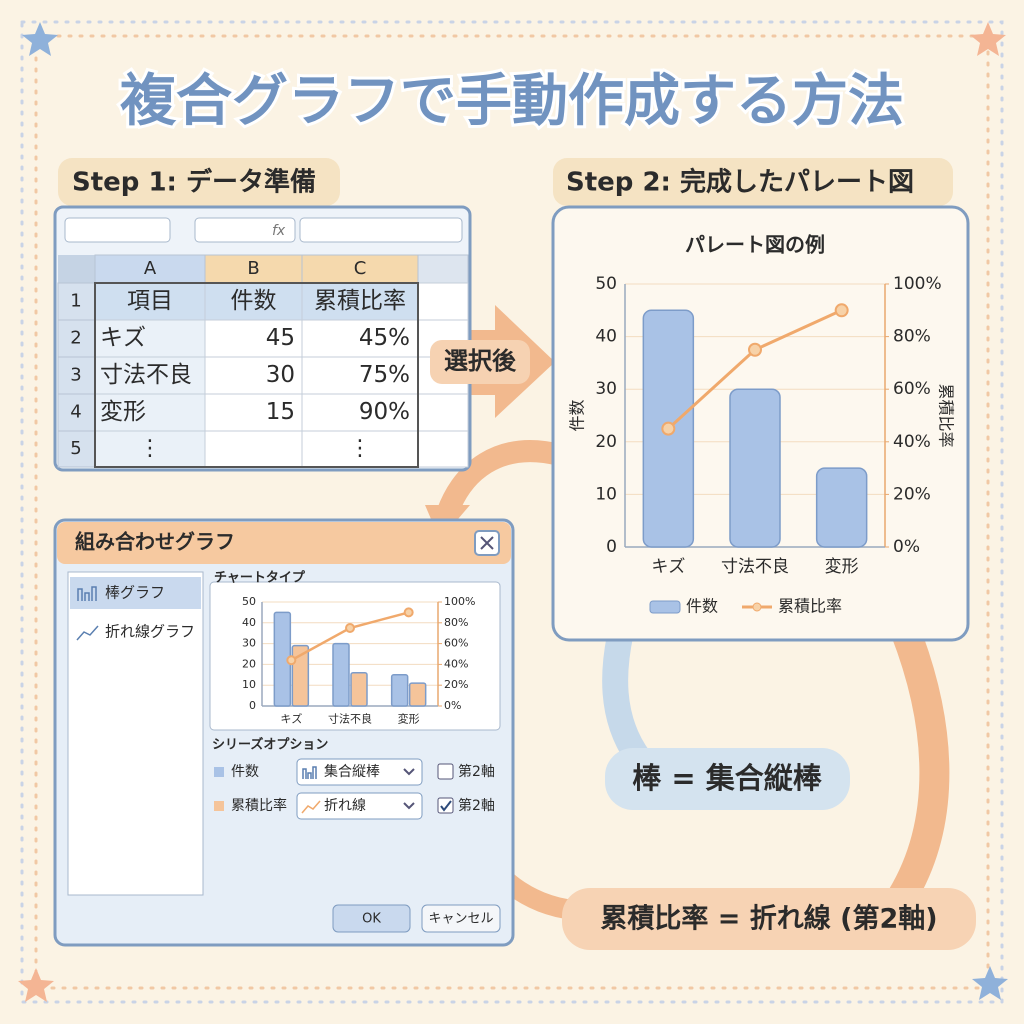 The width and height of the screenshot is (1024, 1024). I want to click on step-pill, so click(753, 182).